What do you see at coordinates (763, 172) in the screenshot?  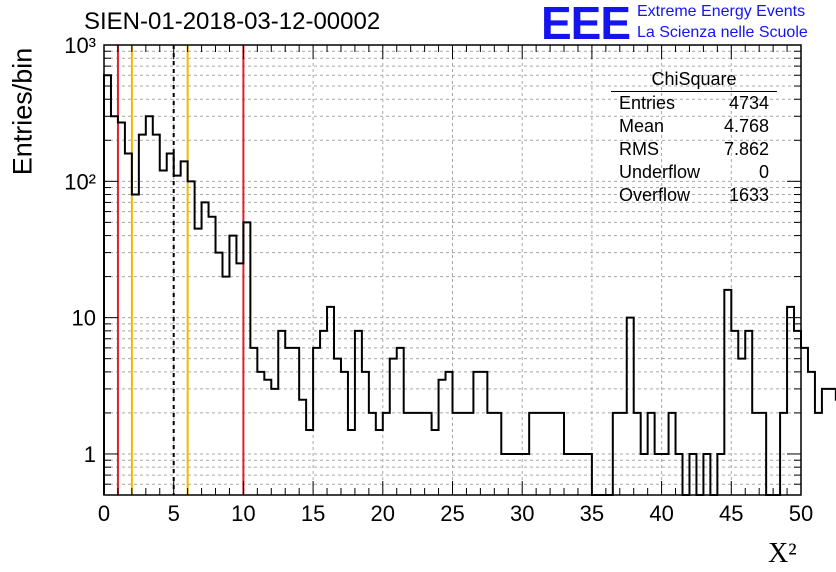 I see `stats-value: 0` at bounding box center [763, 172].